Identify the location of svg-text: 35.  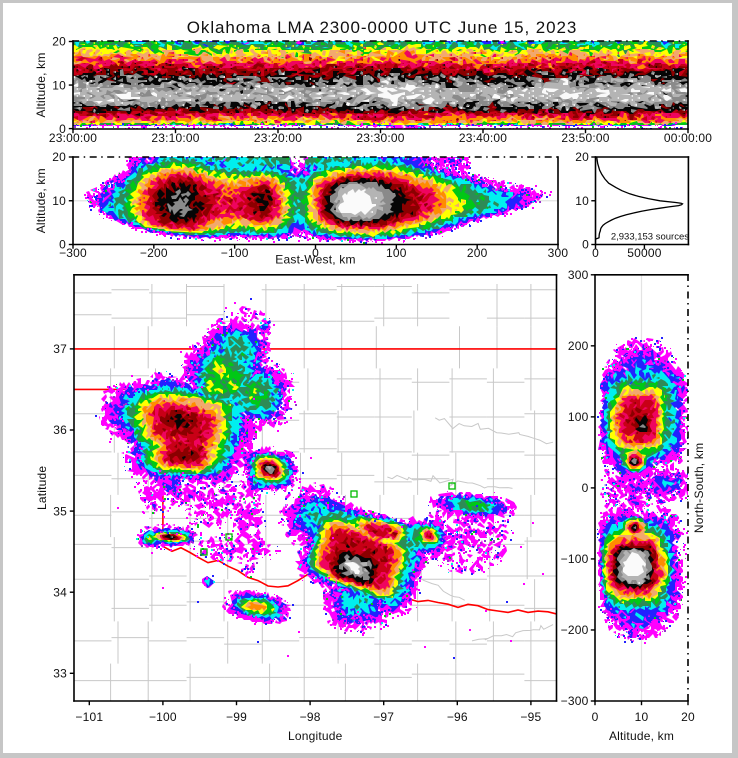
(60, 511).